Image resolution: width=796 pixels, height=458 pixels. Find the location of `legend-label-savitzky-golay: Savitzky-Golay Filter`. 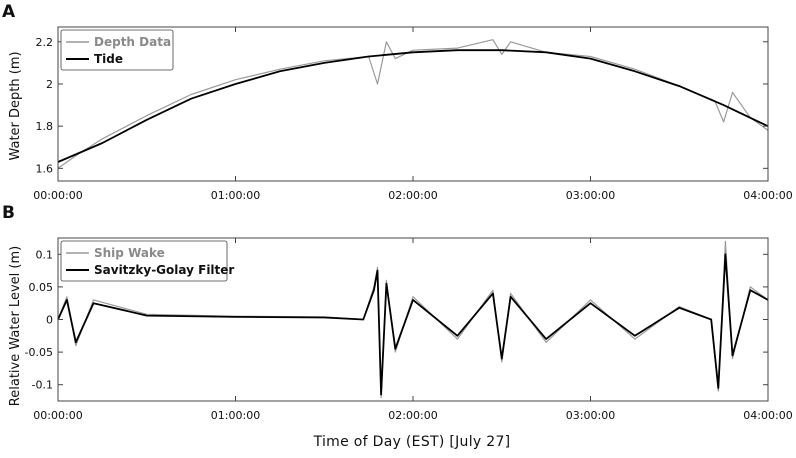

legend-label-savitzky-golay: Savitzky-Golay Filter is located at coordinates (164, 270).